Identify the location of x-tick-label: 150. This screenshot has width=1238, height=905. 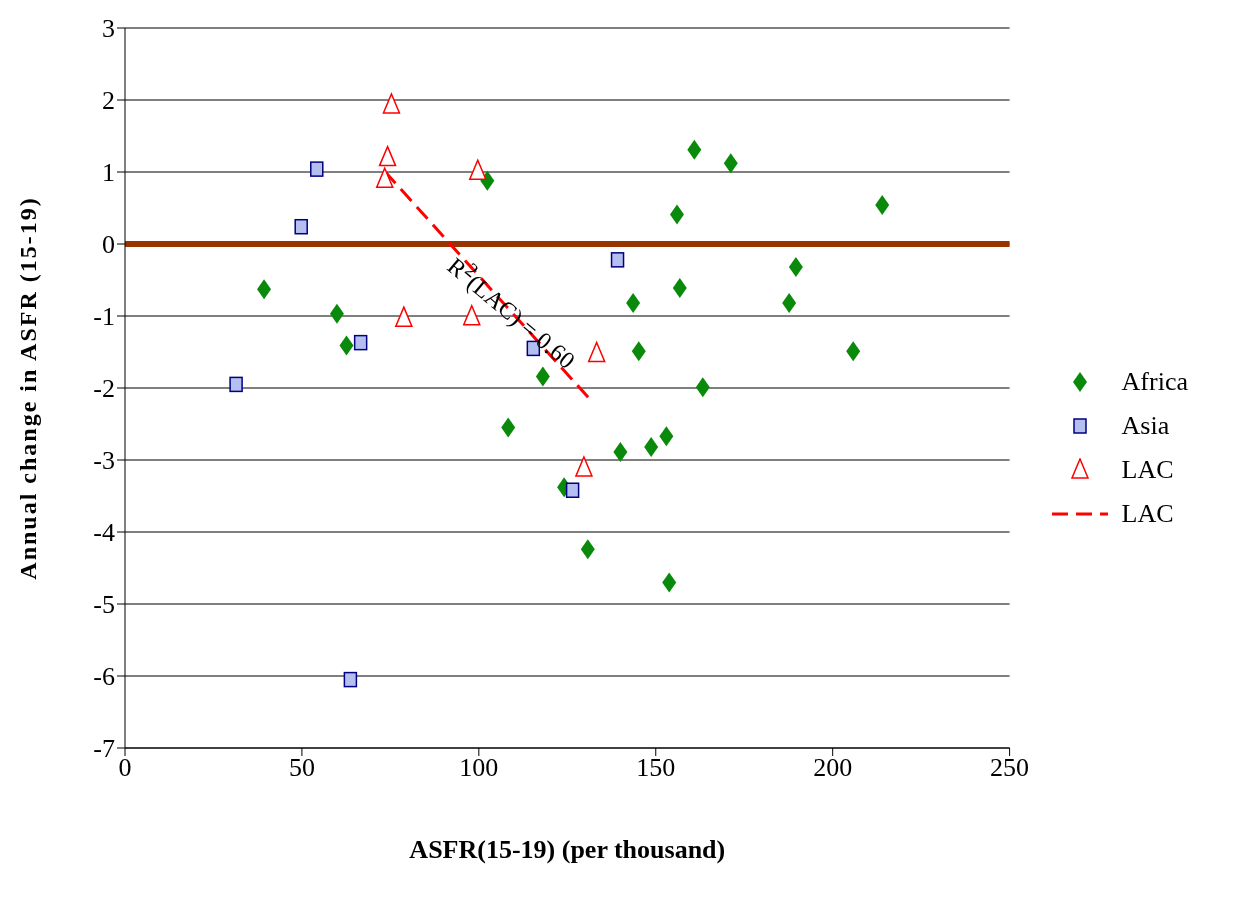
(656, 768).